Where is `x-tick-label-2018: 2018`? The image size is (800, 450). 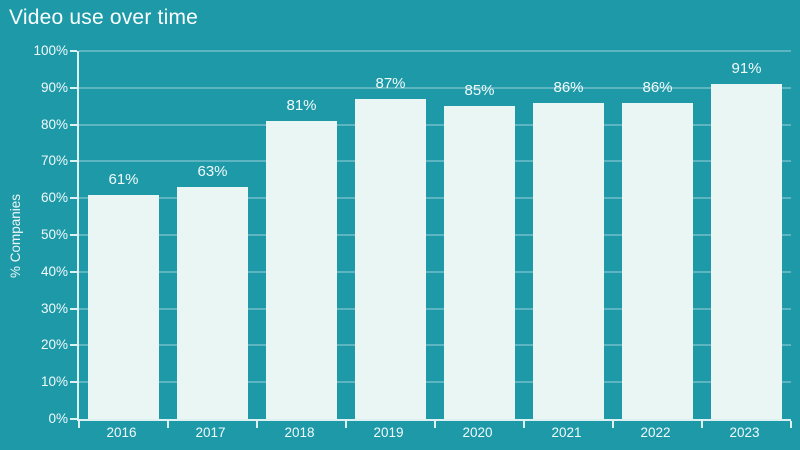
x-tick-label-2018: 2018 is located at coordinates (299, 432).